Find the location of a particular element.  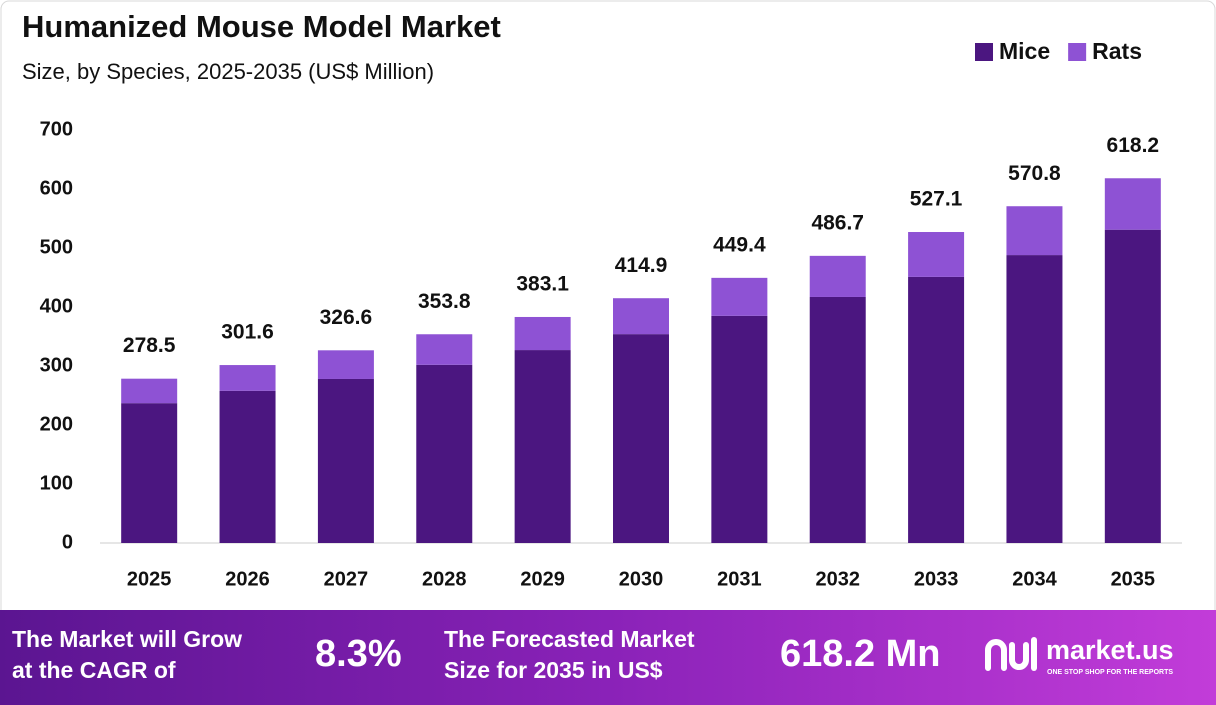

footer-value: 8.3% is located at coordinates (358, 654).